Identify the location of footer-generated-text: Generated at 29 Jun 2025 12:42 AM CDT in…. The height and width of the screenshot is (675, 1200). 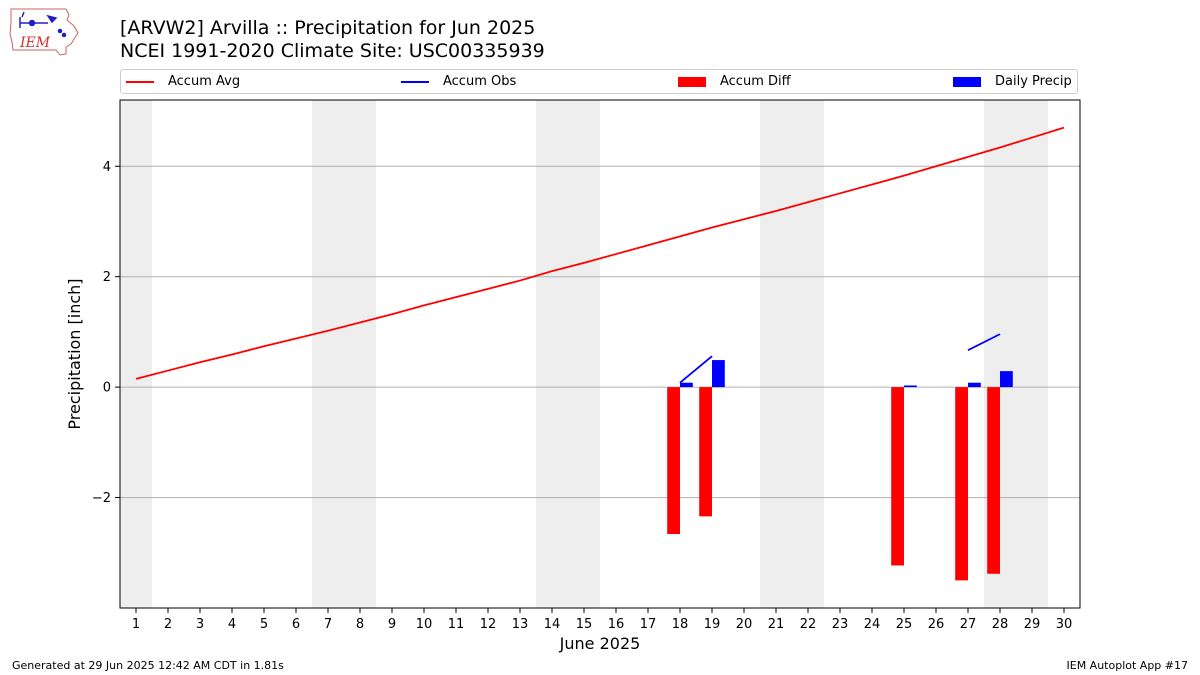
(148, 665).